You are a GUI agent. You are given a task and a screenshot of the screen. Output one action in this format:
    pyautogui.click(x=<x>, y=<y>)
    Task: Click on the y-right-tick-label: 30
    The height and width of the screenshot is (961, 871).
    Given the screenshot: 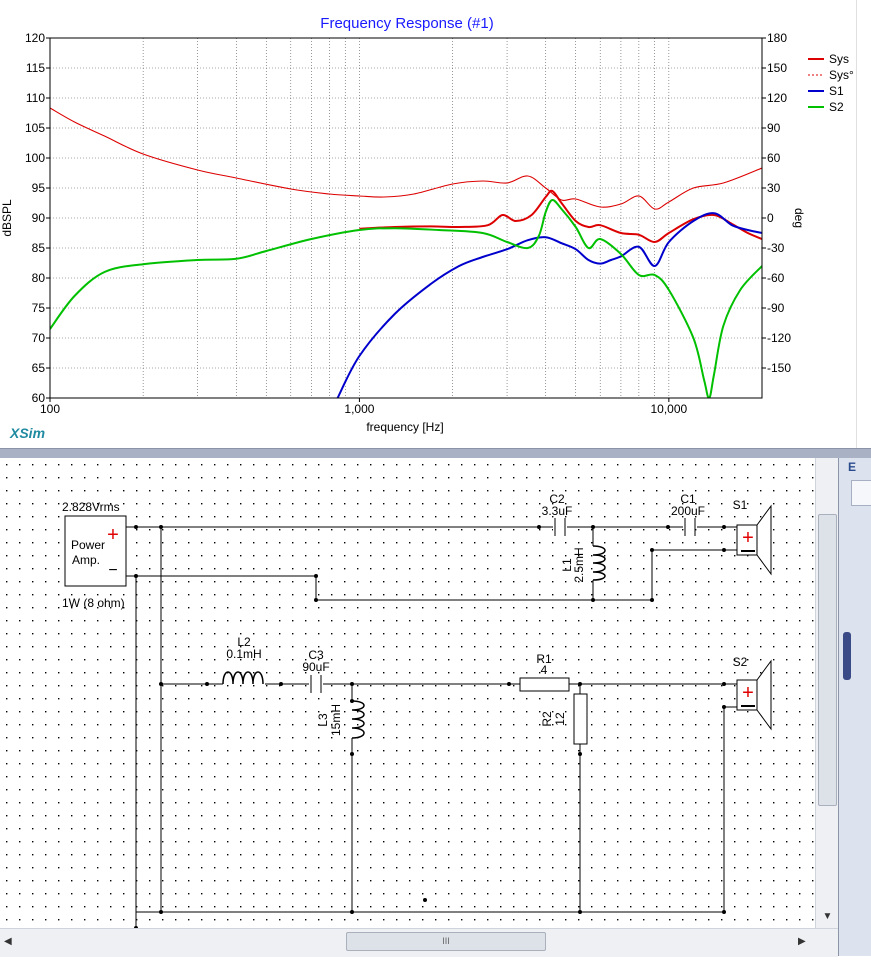 What is the action you would take?
    pyautogui.click(x=774, y=188)
    